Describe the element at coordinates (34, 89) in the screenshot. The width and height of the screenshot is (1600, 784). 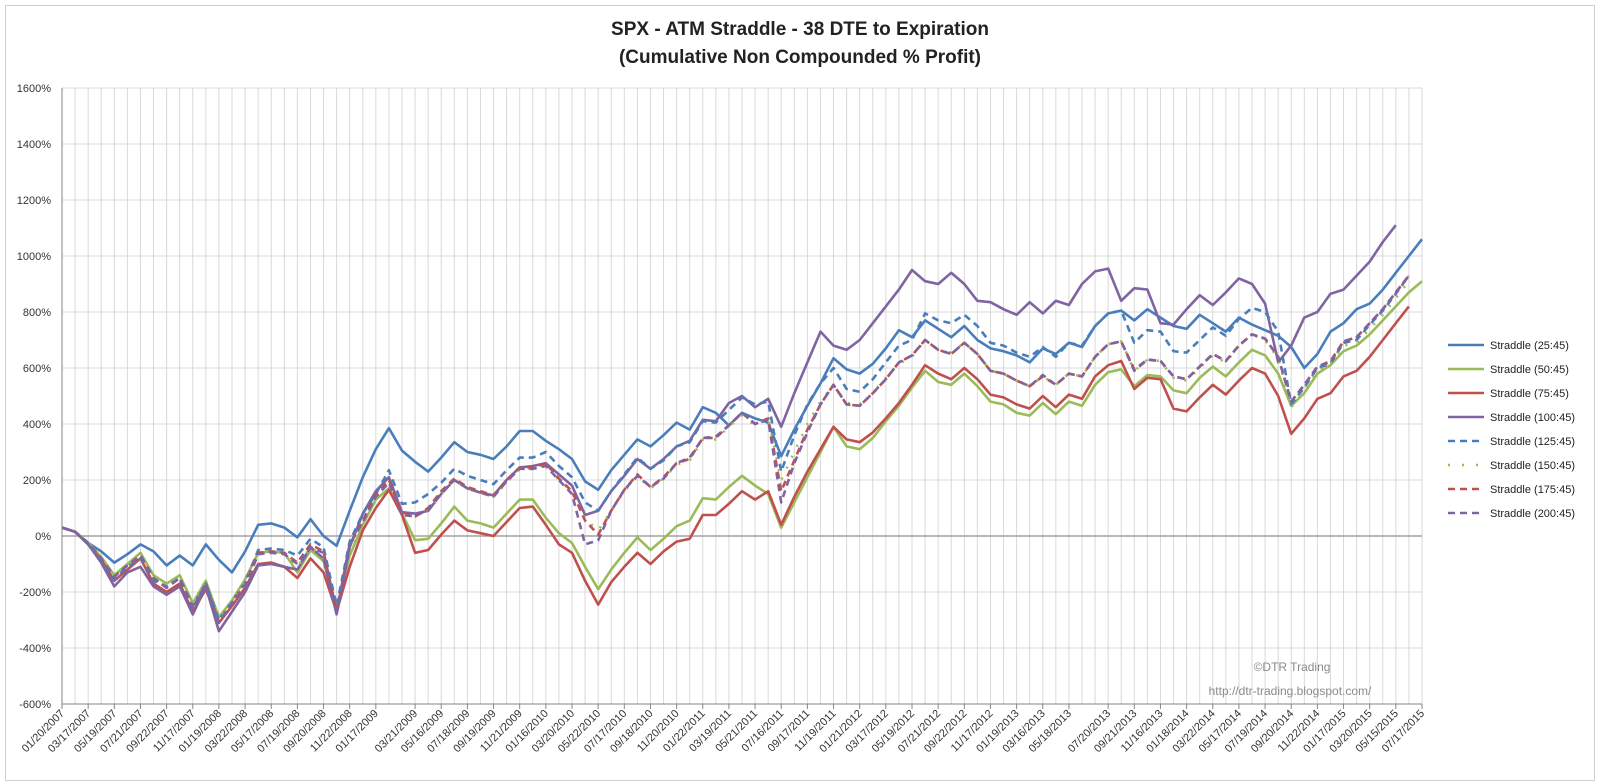
I see `y-tick-label: 1600%` at that location.